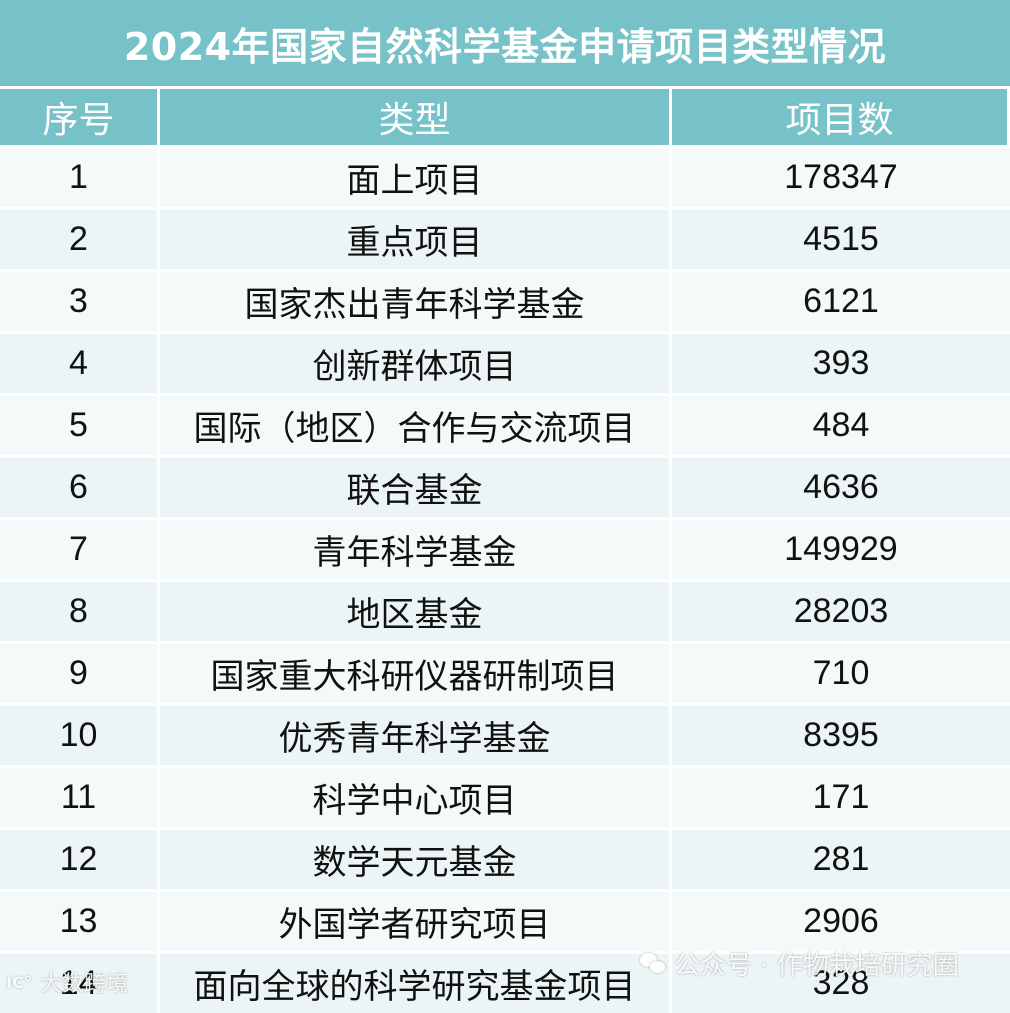 Image resolution: width=1010 pixels, height=1013 pixels. Describe the element at coordinates (841, 797) in the screenshot. I see `cell-count: 171` at that location.